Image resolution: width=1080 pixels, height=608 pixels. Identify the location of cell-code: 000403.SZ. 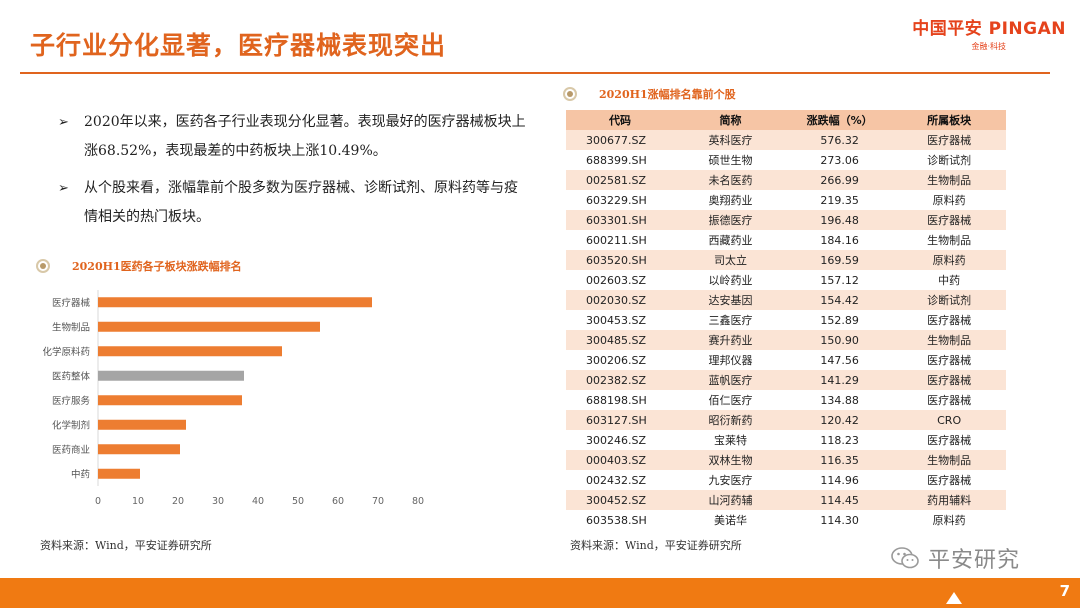
(620, 460).